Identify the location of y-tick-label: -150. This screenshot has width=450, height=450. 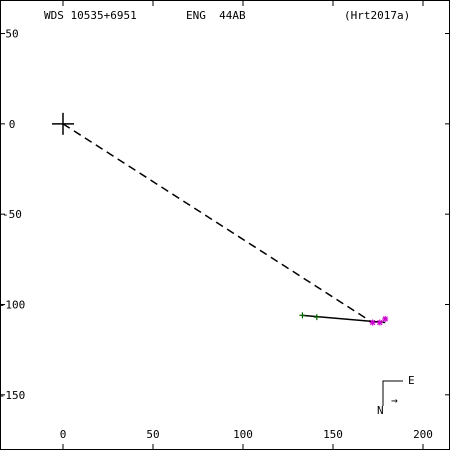
(12, 395).